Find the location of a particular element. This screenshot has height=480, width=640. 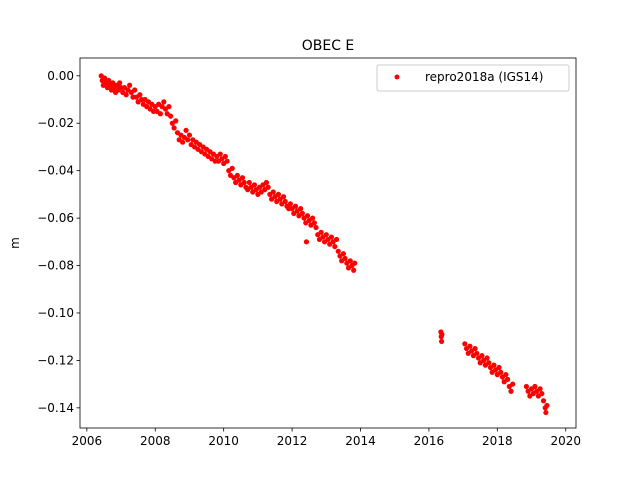

legend: repro2018a (IGS14) is located at coordinates (473, 78).